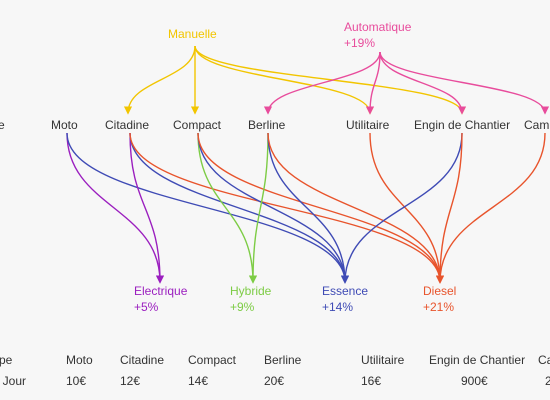 This screenshot has height=400, width=550. I want to click on edge-engin-diesel, so click(449, 208).